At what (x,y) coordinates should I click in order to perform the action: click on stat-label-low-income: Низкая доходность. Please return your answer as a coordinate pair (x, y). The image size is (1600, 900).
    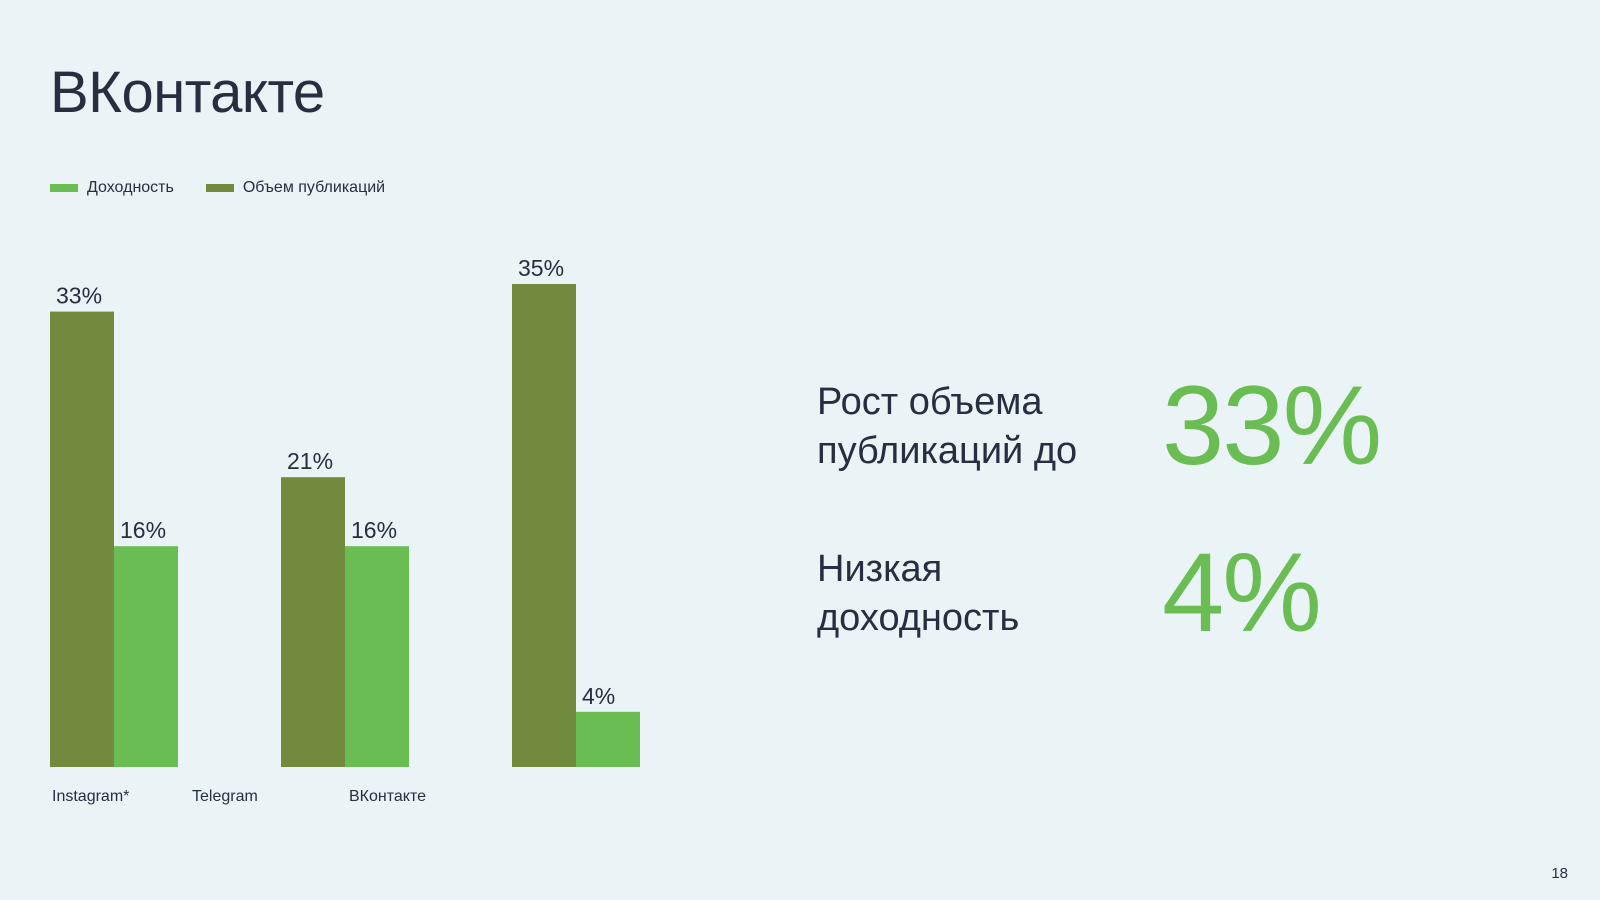
    Looking at the image, I should click on (918, 593).